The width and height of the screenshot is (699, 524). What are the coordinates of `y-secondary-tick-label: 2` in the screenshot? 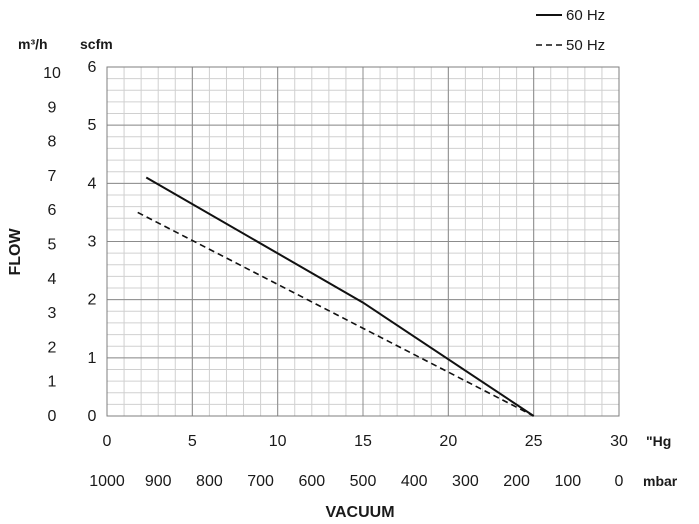 It's located at (52, 347).